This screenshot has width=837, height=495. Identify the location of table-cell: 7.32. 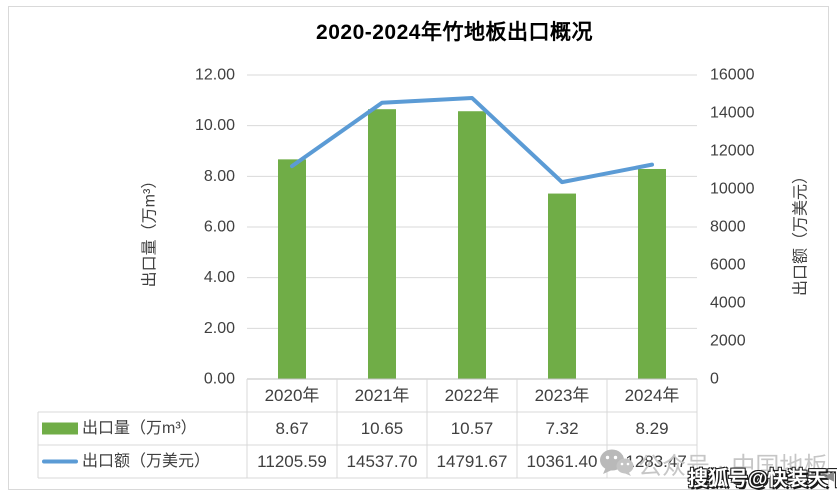
(561, 428).